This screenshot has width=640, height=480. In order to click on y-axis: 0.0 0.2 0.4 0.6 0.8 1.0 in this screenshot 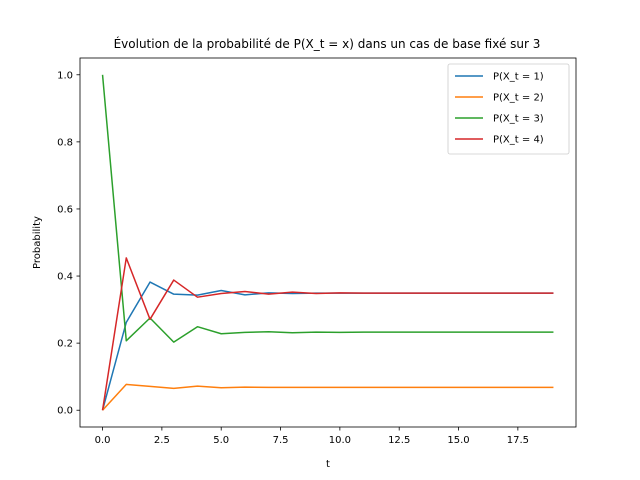, I will do `click(68, 243)`.